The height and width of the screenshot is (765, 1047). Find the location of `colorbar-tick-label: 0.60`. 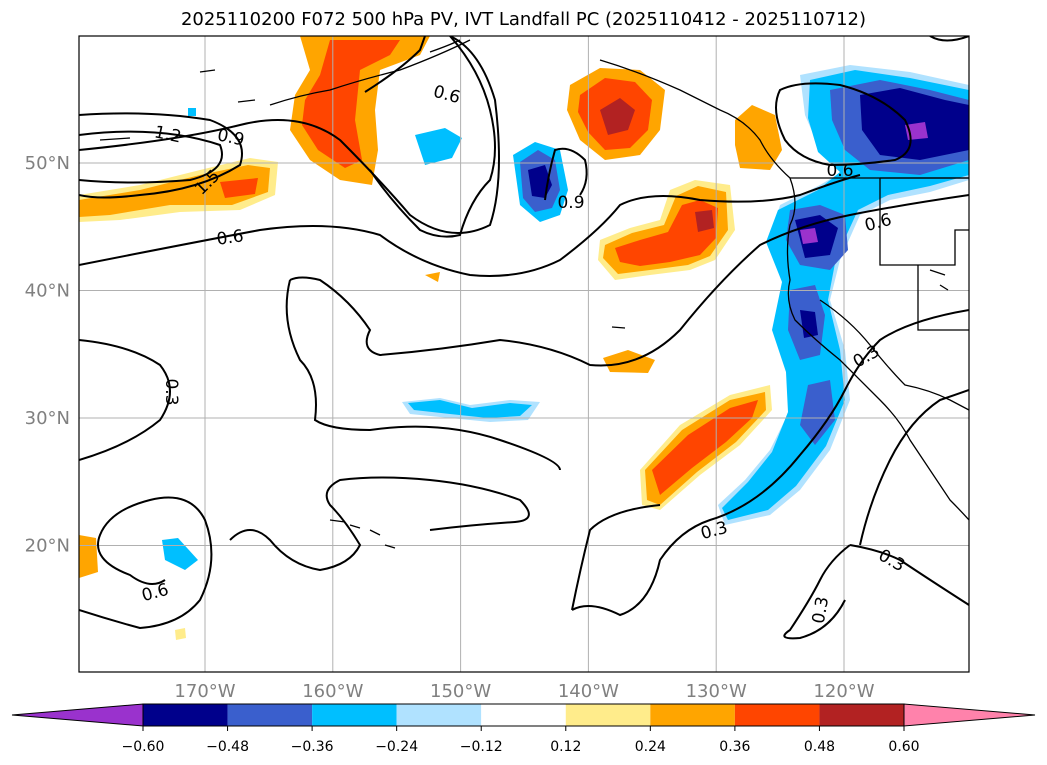

colorbar-tick-label: 0.60 is located at coordinates (903, 747).